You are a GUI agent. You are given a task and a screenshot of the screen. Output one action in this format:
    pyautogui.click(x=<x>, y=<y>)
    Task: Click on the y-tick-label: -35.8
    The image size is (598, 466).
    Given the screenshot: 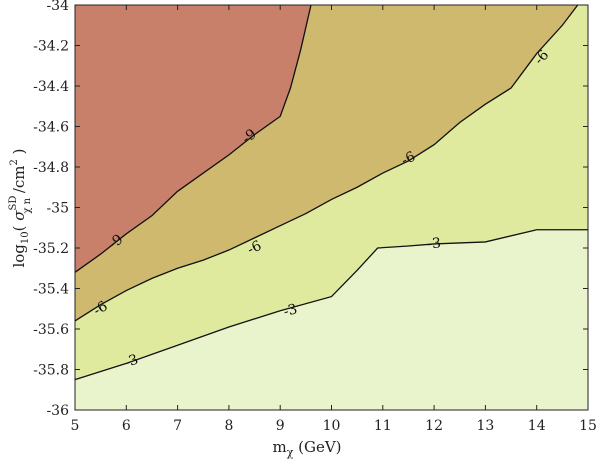 What is the action you would take?
    pyautogui.click(x=51, y=371)
    